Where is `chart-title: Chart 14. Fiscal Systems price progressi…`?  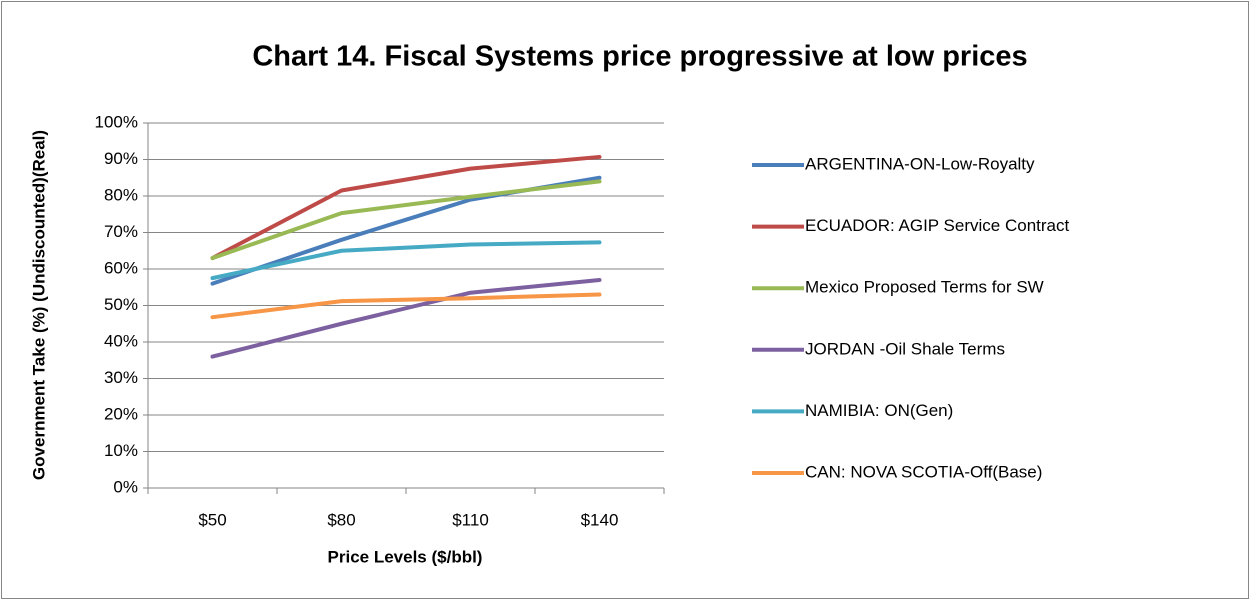 chart-title: Chart 14. Fiscal Systems price progressi… is located at coordinates (639, 57).